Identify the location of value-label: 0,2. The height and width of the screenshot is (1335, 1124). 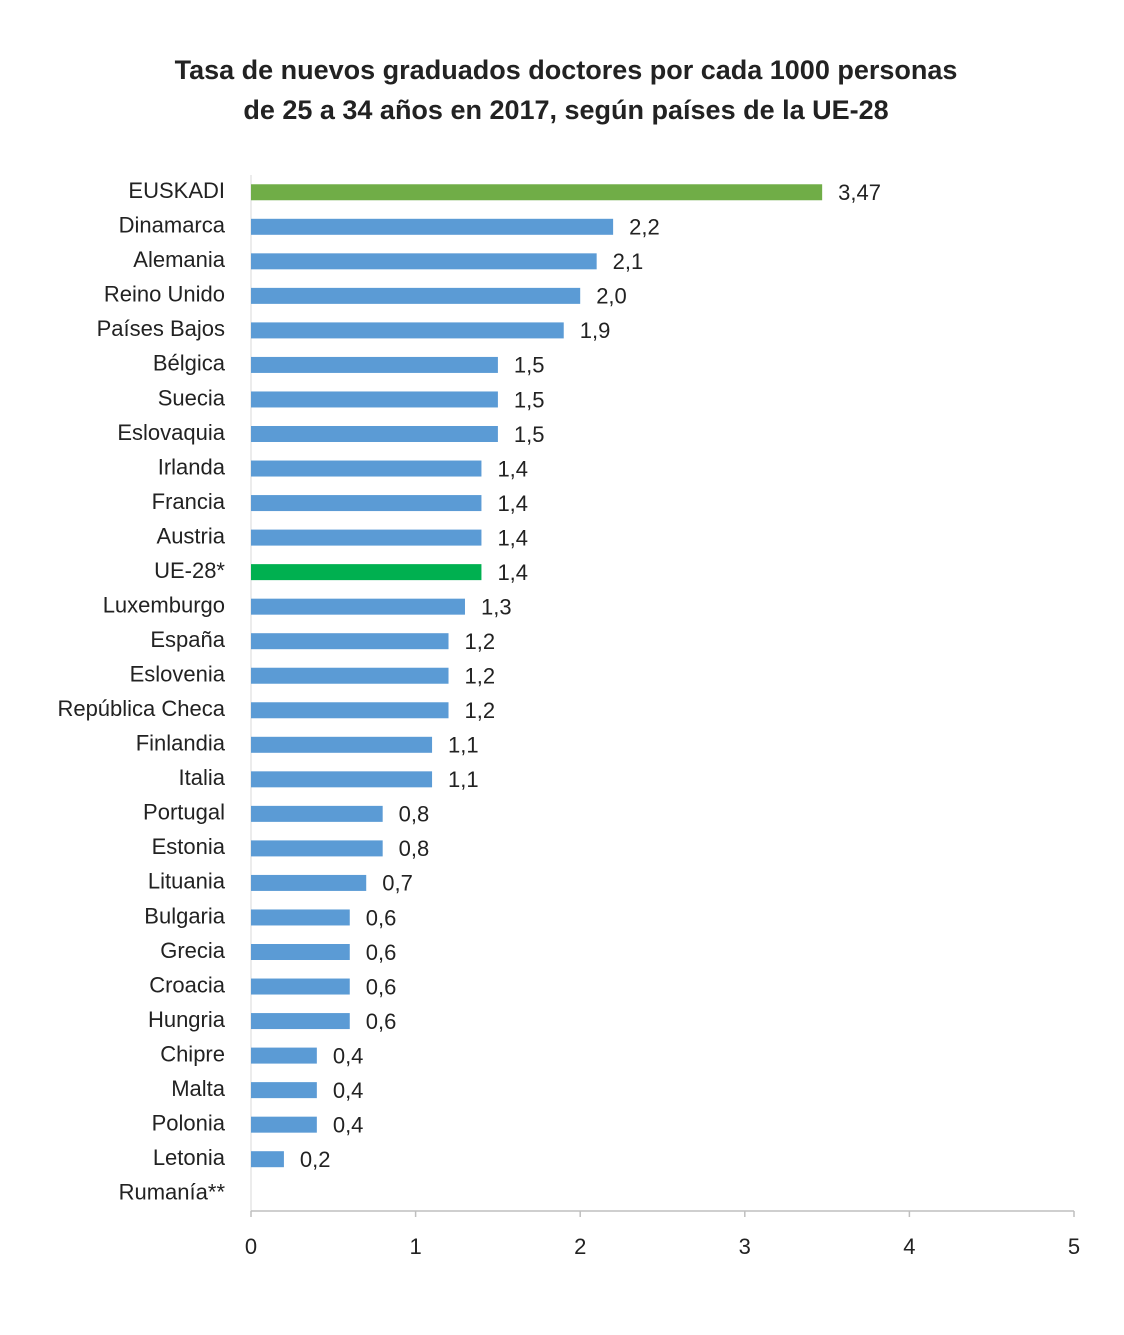
(315, 1159).